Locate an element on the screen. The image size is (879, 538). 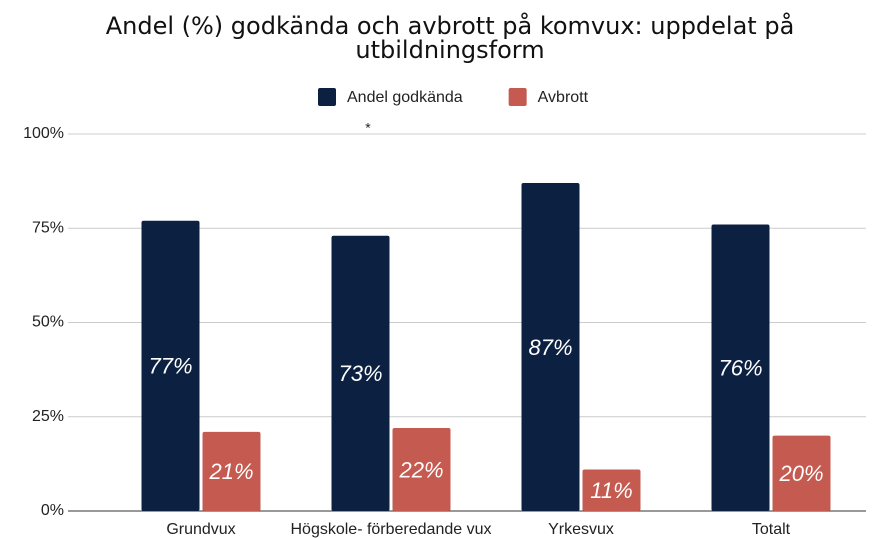
y-tick-label: 0% is located at coordinates (52, 510).